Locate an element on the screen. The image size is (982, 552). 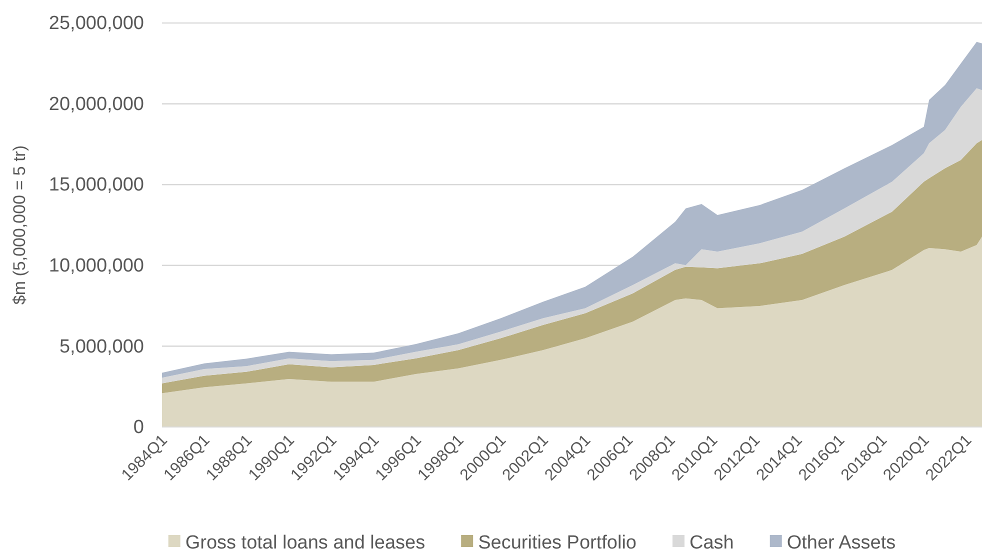
y-tick-label: 25,000,000 is located at coordinates (96, 23).